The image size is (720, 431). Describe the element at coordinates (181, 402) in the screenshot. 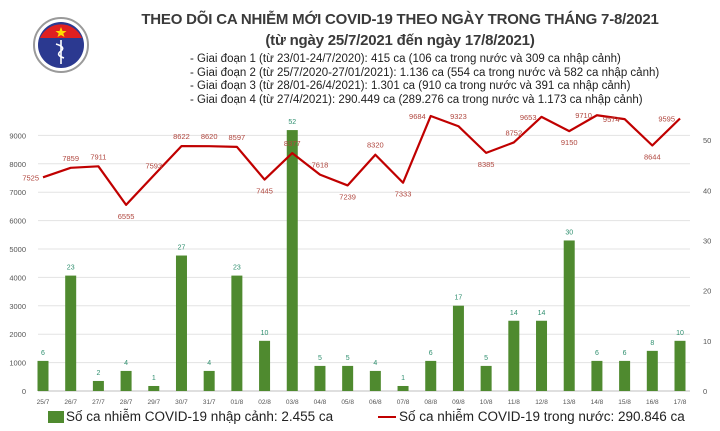

I see `x-tick-label: 30/7` at that location.